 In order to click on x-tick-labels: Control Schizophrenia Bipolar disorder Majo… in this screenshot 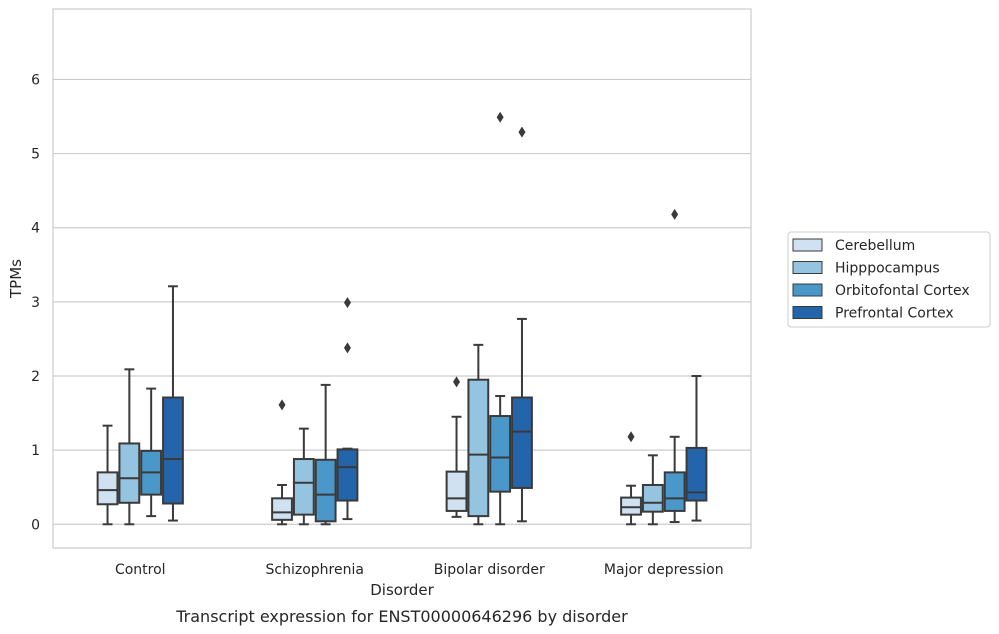, I will do `click(419, 570)`.